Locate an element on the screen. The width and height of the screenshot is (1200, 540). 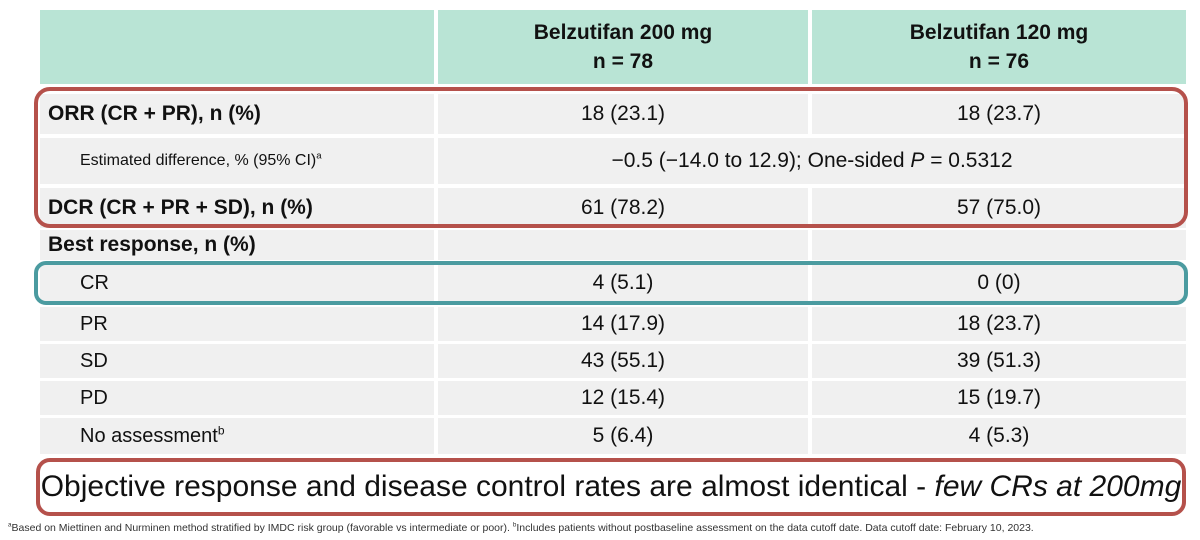
table-cell: 12 (15.4) is located at coordinates (623, 398).